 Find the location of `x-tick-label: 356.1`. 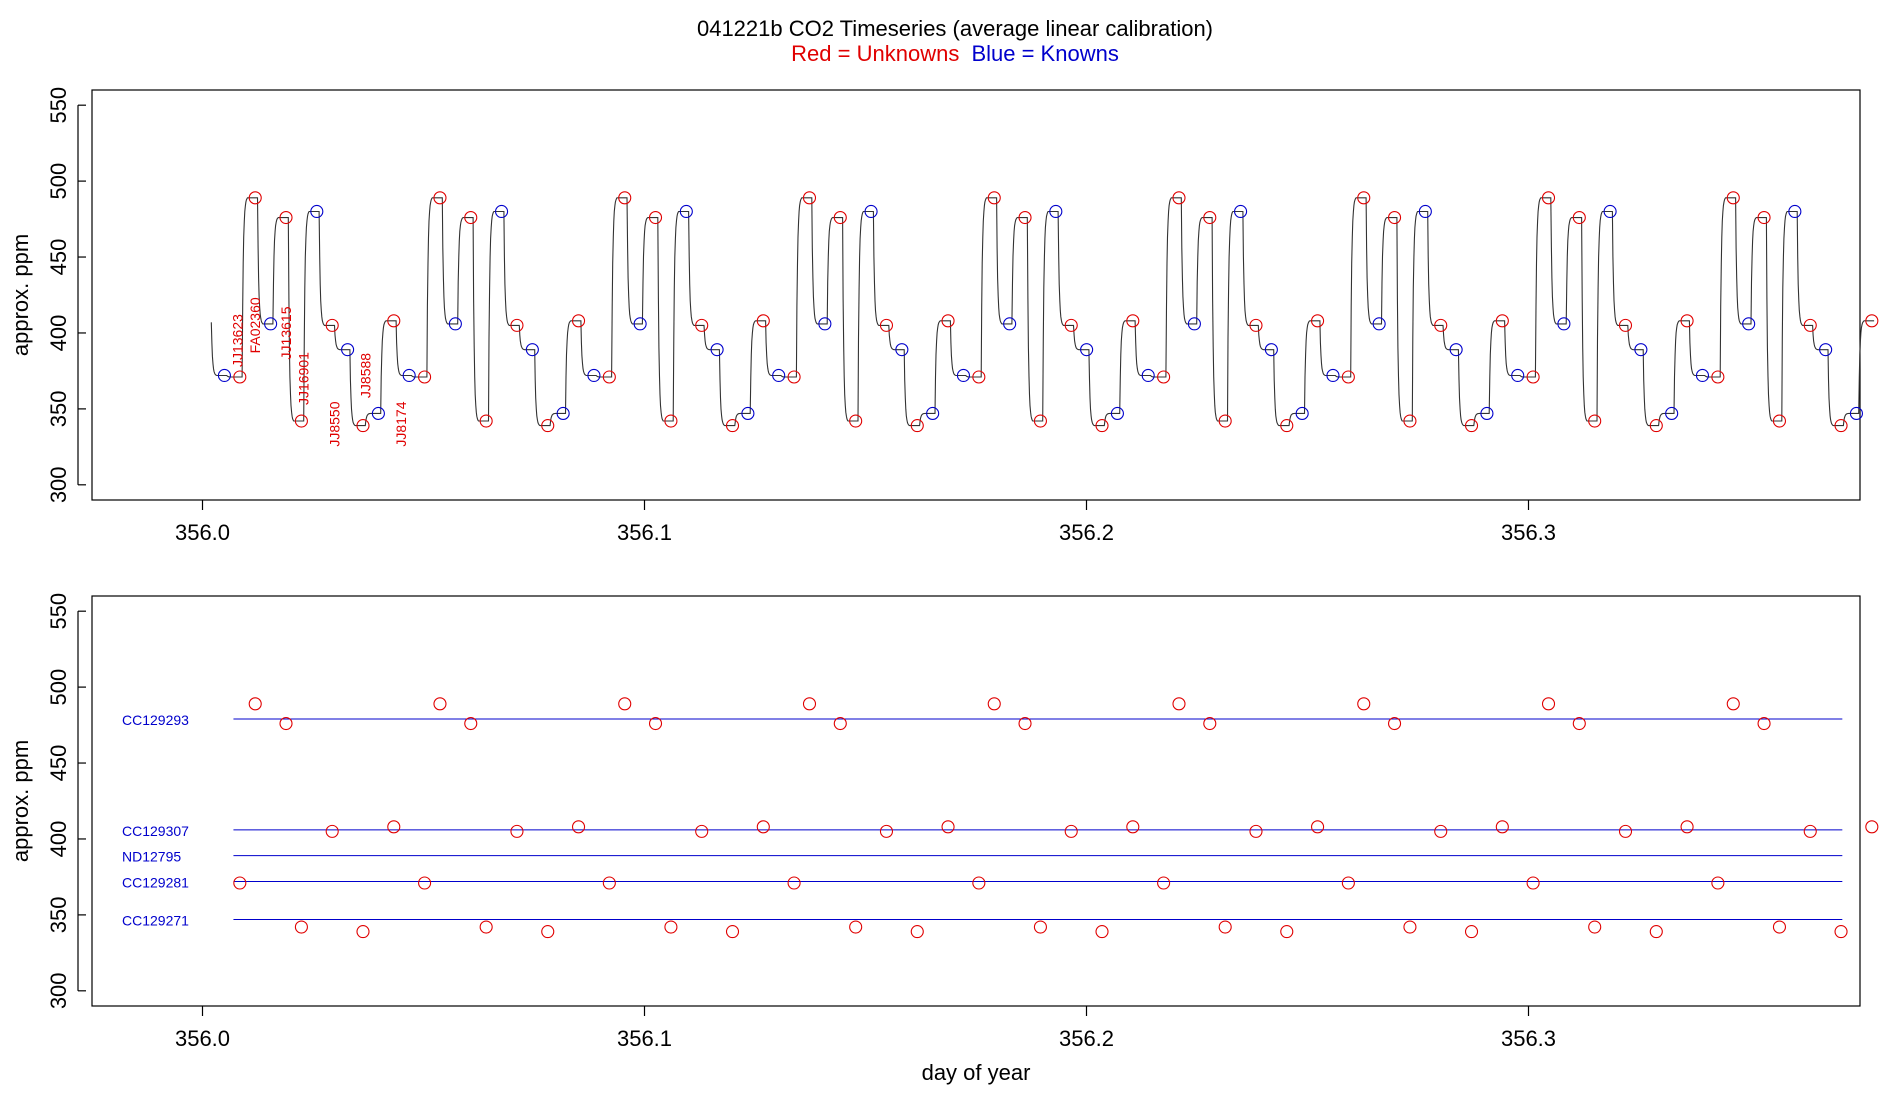

x-tick-label: 356.1 is located at coordinates (644, 1038).